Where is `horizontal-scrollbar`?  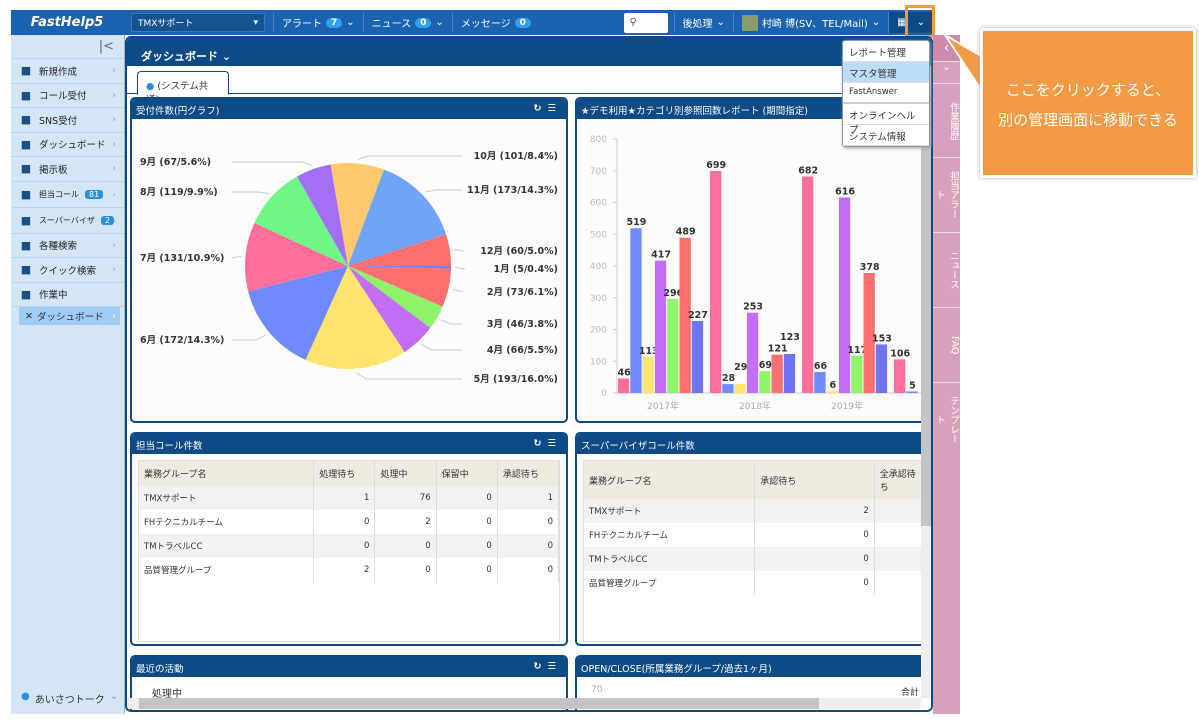 horizontal-scrollbar is located at coordinates (524, 703).